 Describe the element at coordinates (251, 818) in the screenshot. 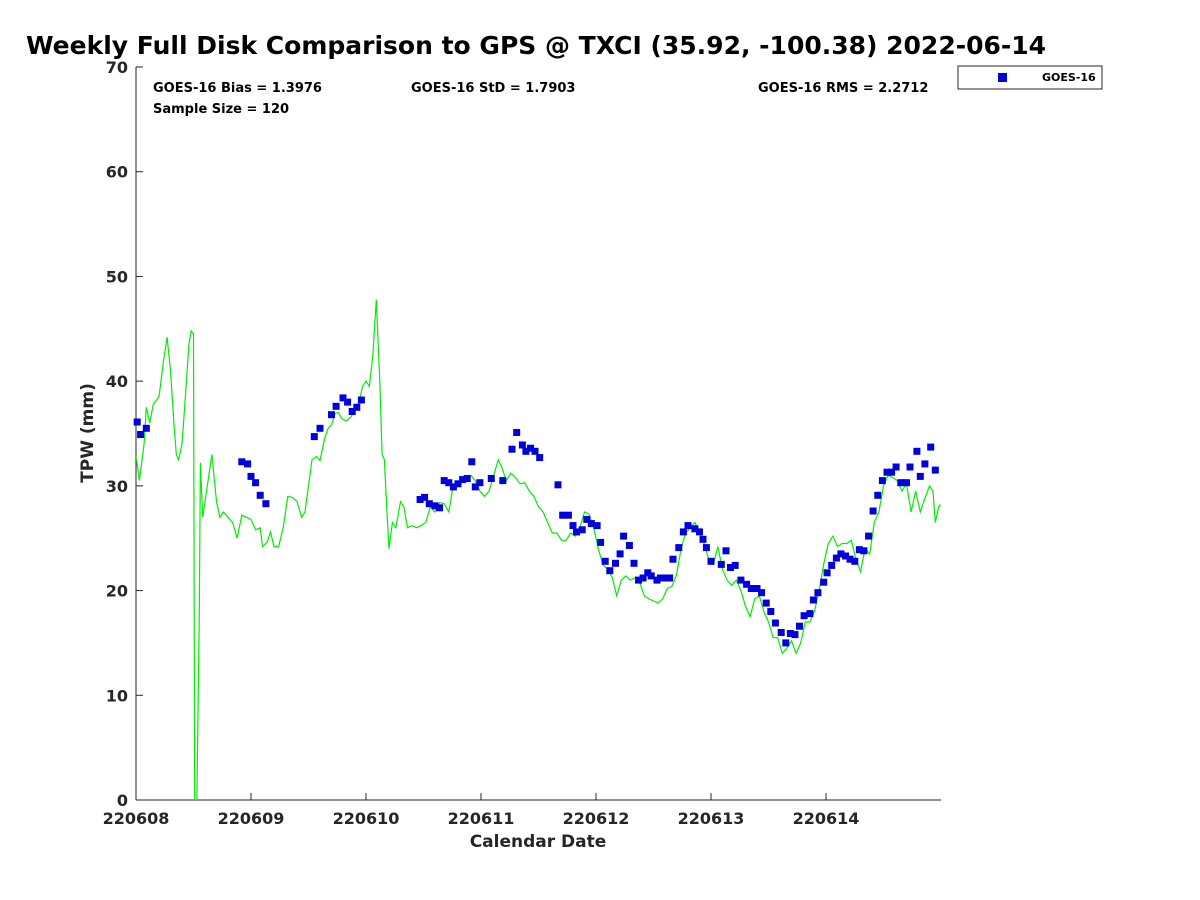

I see `x-tick-label: 220609` at that location.